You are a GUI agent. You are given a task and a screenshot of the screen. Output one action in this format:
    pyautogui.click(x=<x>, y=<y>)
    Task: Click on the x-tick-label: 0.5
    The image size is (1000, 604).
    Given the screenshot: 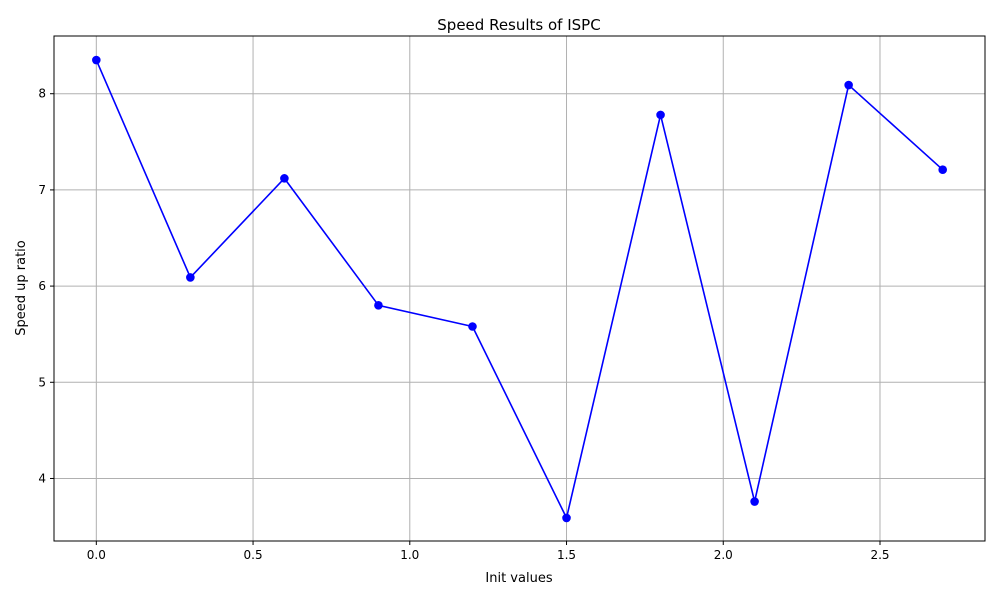 What is the action you would take?
    pyautogui.click(x=253, y=555)
    